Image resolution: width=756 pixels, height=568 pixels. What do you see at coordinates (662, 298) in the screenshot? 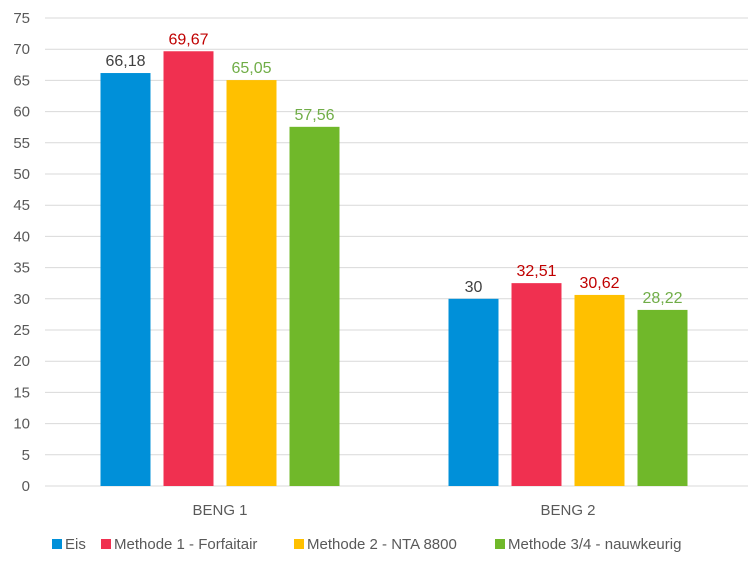
I see `data-label: 28,22` at bounding box center [662, 298].